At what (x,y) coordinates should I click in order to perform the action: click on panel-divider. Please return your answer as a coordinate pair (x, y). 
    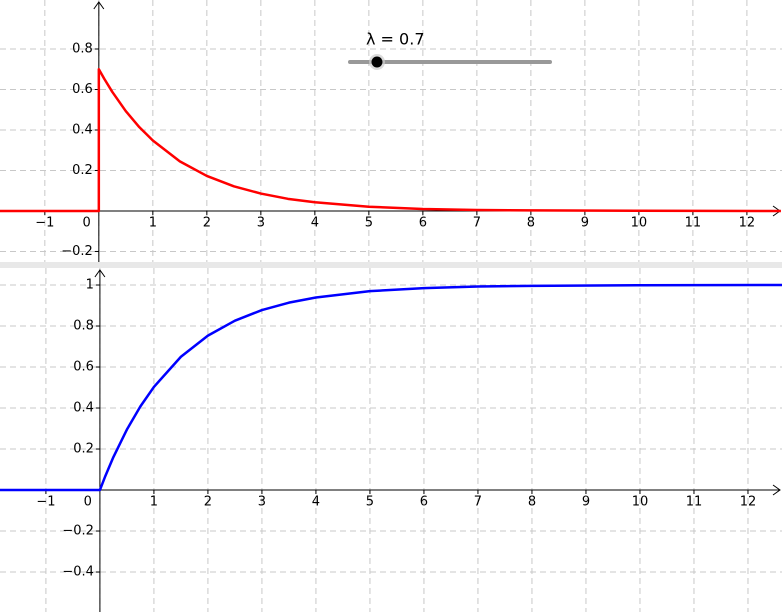
    Looking at the image, I should click on (391, 265).